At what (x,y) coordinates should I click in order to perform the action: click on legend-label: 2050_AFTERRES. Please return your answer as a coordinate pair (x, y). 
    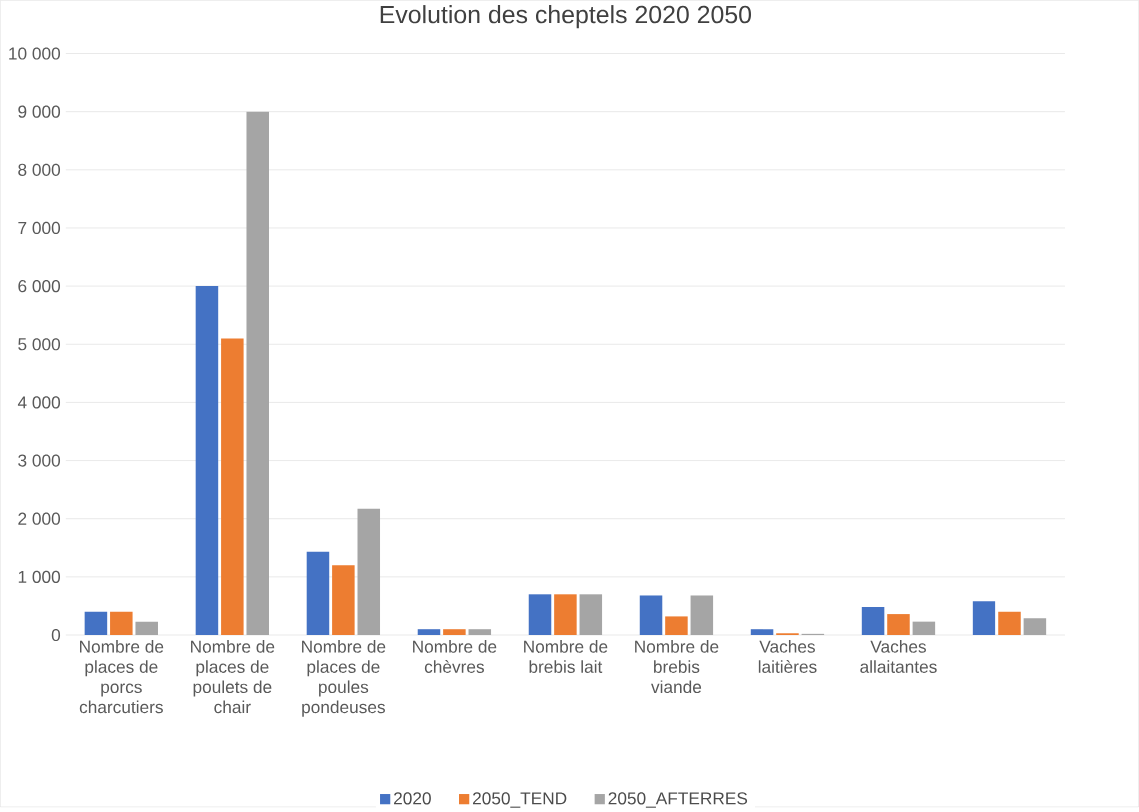
    Looking at the image, I should click on (678, 800).